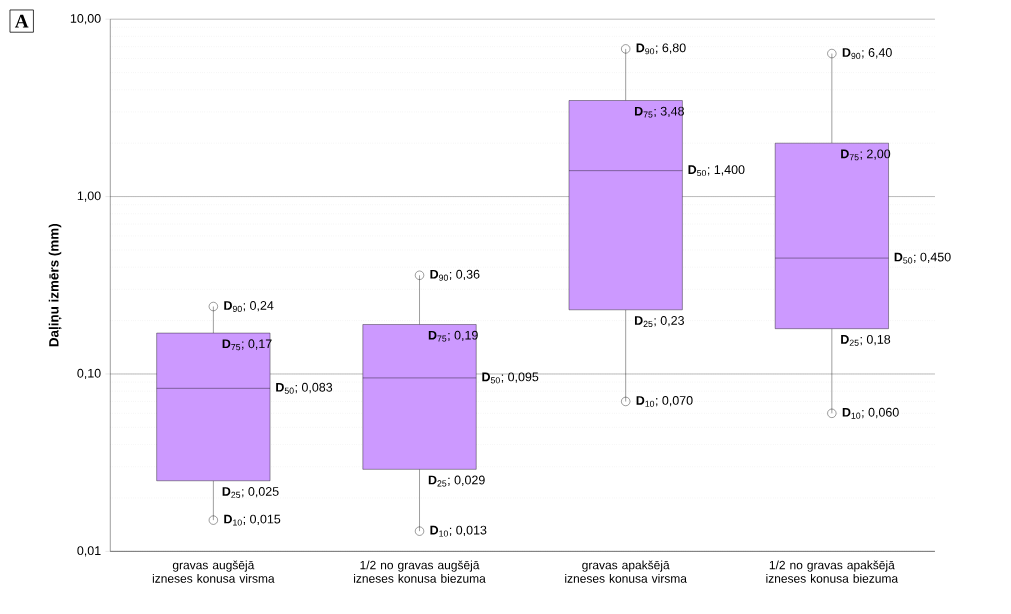 The image size is (1011, 614). What do you see at coordinates (420, 571) in the screenshot?
I see `x-tick-label: 1/2 no gravas augšējā izneses konusa biezuma` at bounding box center [420, 571].